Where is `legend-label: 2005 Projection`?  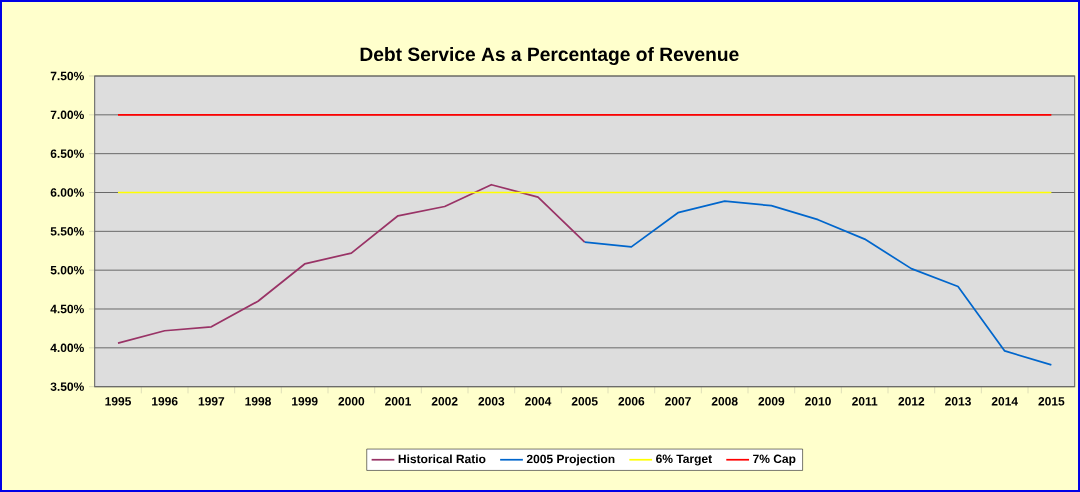
legend-label: 2005 Projection is located at coordinates (570, 460).